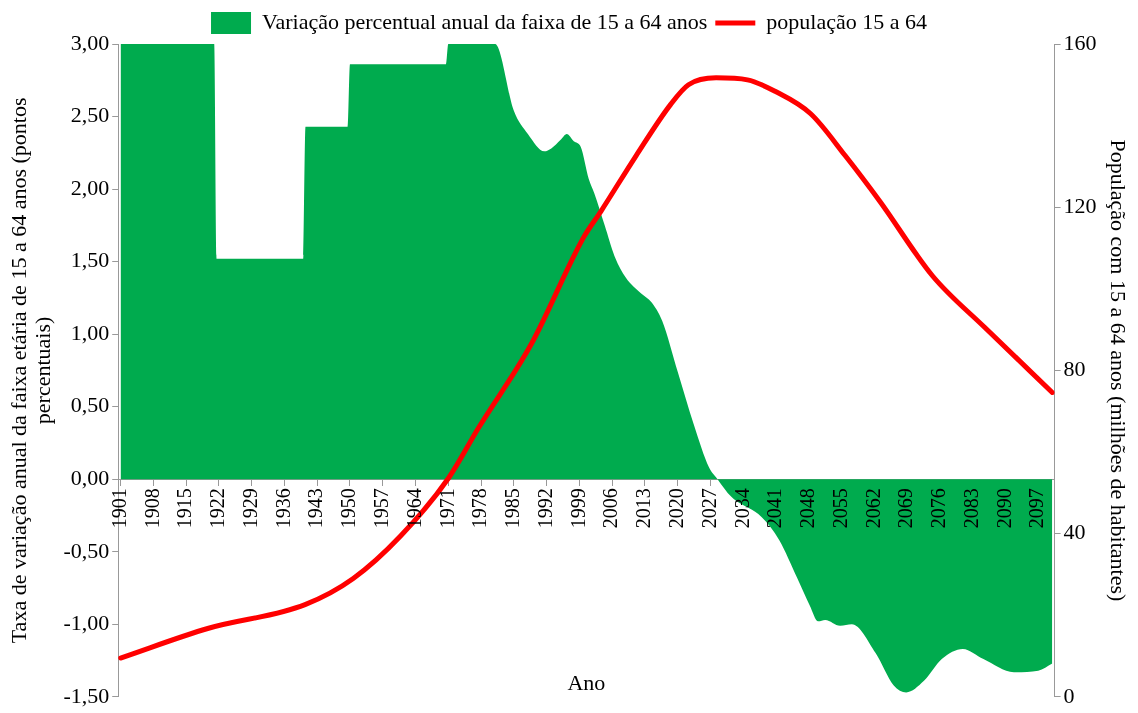 The height and width of the screenshot is (713, 1138). Describe the element at coordinates (485, 21) in the screenshot. I see `legend-label: Variação percentual anual da faixa de 15 a 64 anos` at that location.